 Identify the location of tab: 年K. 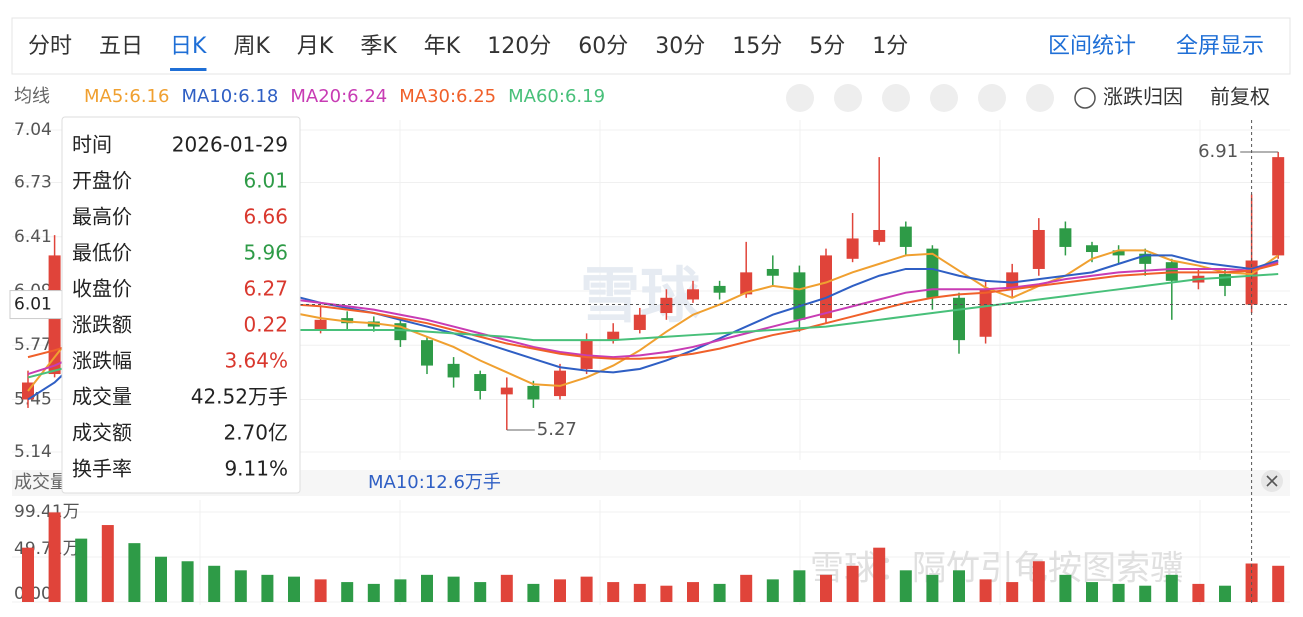
(442, 46).